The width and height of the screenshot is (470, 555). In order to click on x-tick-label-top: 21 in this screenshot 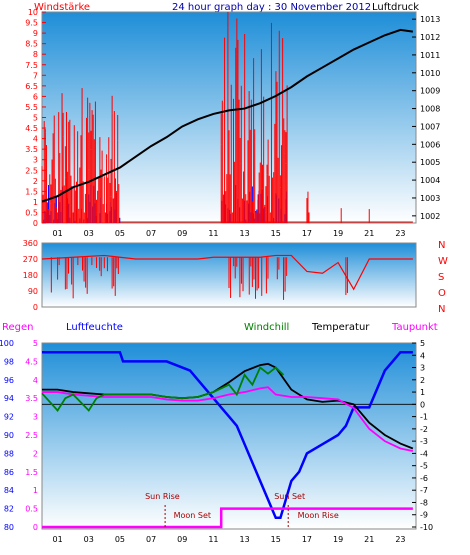, I will do `click(369, 233)`.